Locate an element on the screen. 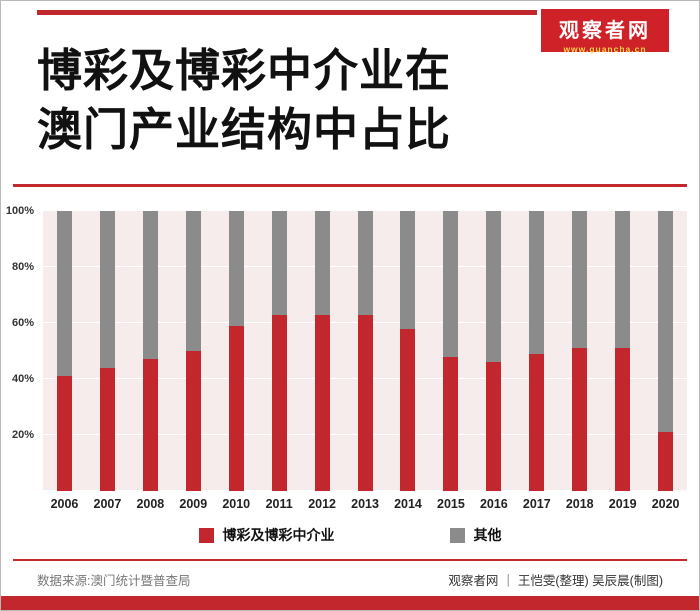  bar-2016 is located at coordinates (494, 351).